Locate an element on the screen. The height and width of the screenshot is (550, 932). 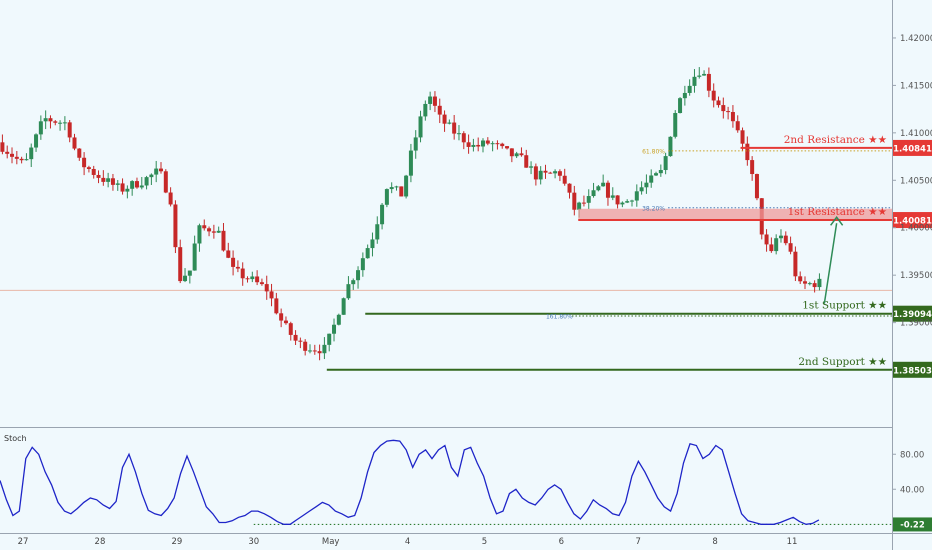
stoch-tick-label: 40.00 is located at coordinates (912, 490).